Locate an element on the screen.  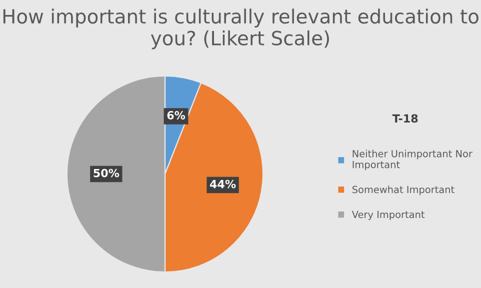
legend-label: Very Important is located at coordinates (388, 215).